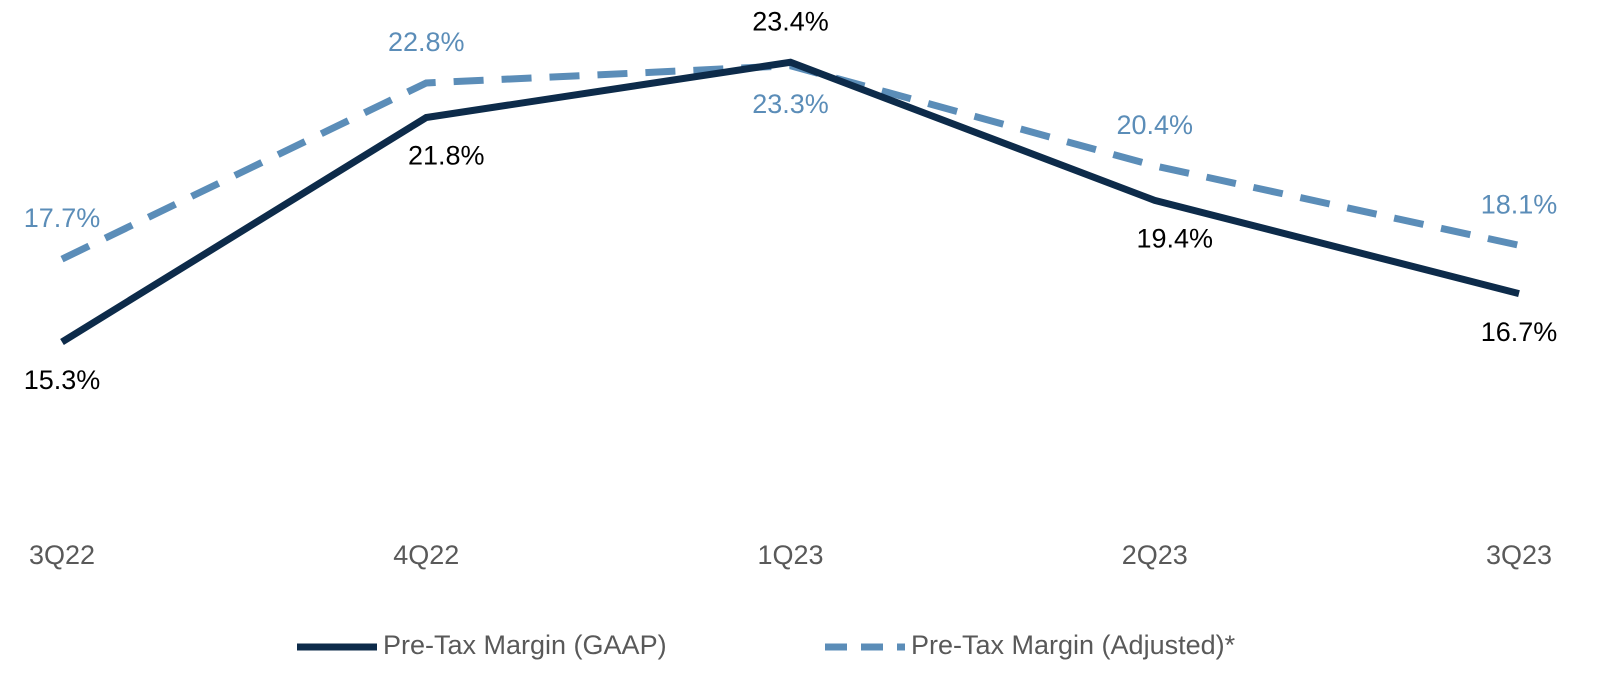 This screenshot has height=679, width=1603. What do you see at coordinates (525, 645) in the screenshot?
I see `legend-label: Pre-Tax Margin (GAAP)` at bounding box center [525, 645].